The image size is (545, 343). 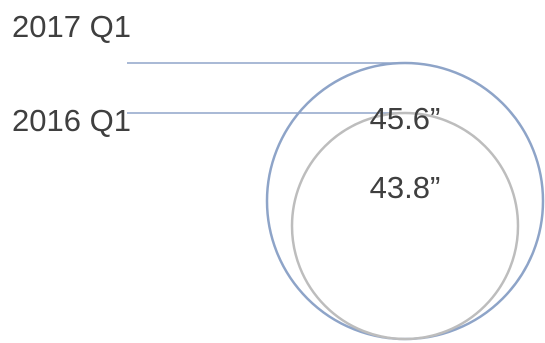 I want to click on value-label-2016-q1: 43.8”, so click(x=405, y=187).